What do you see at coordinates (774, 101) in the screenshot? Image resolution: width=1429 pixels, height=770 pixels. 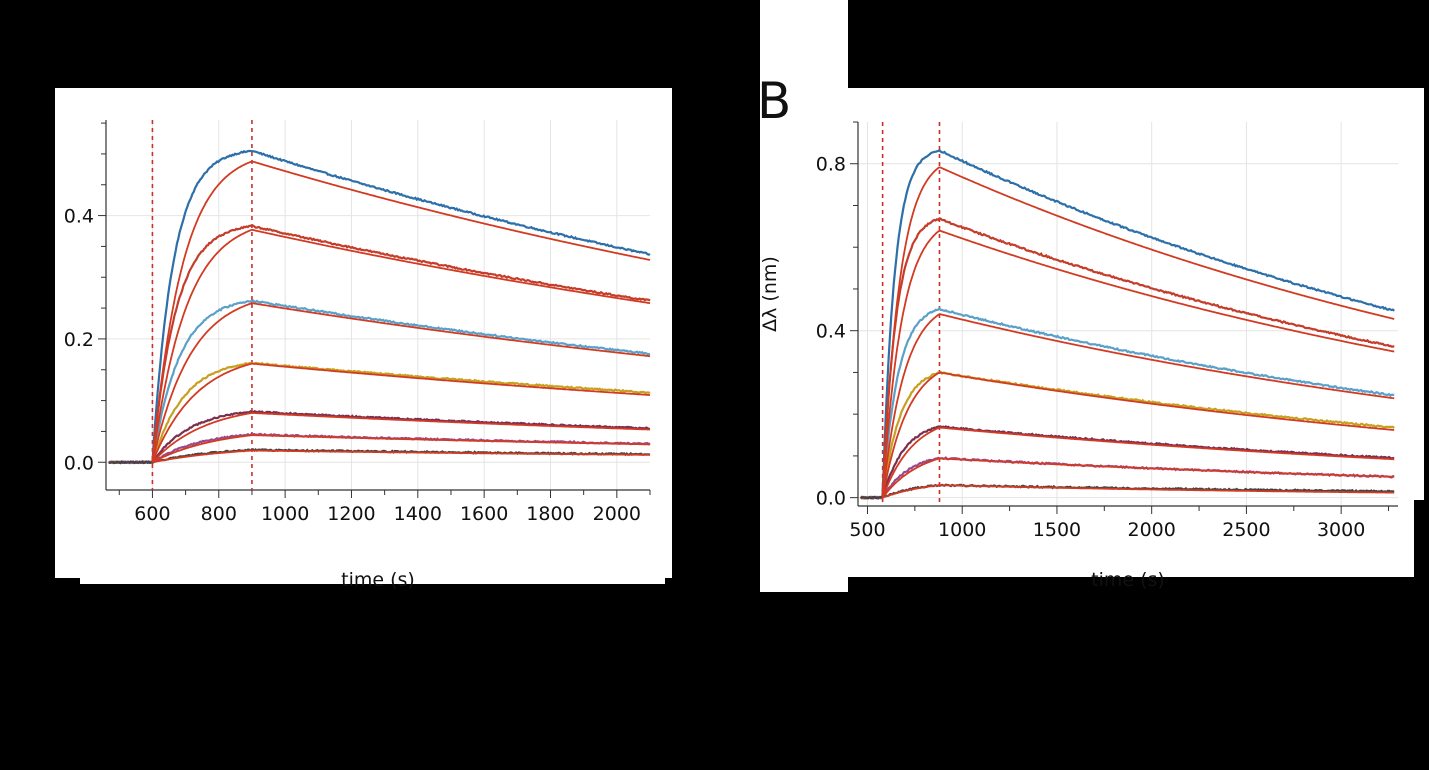 I see `panel-letter-b: B` at bounding box center [774, 101].